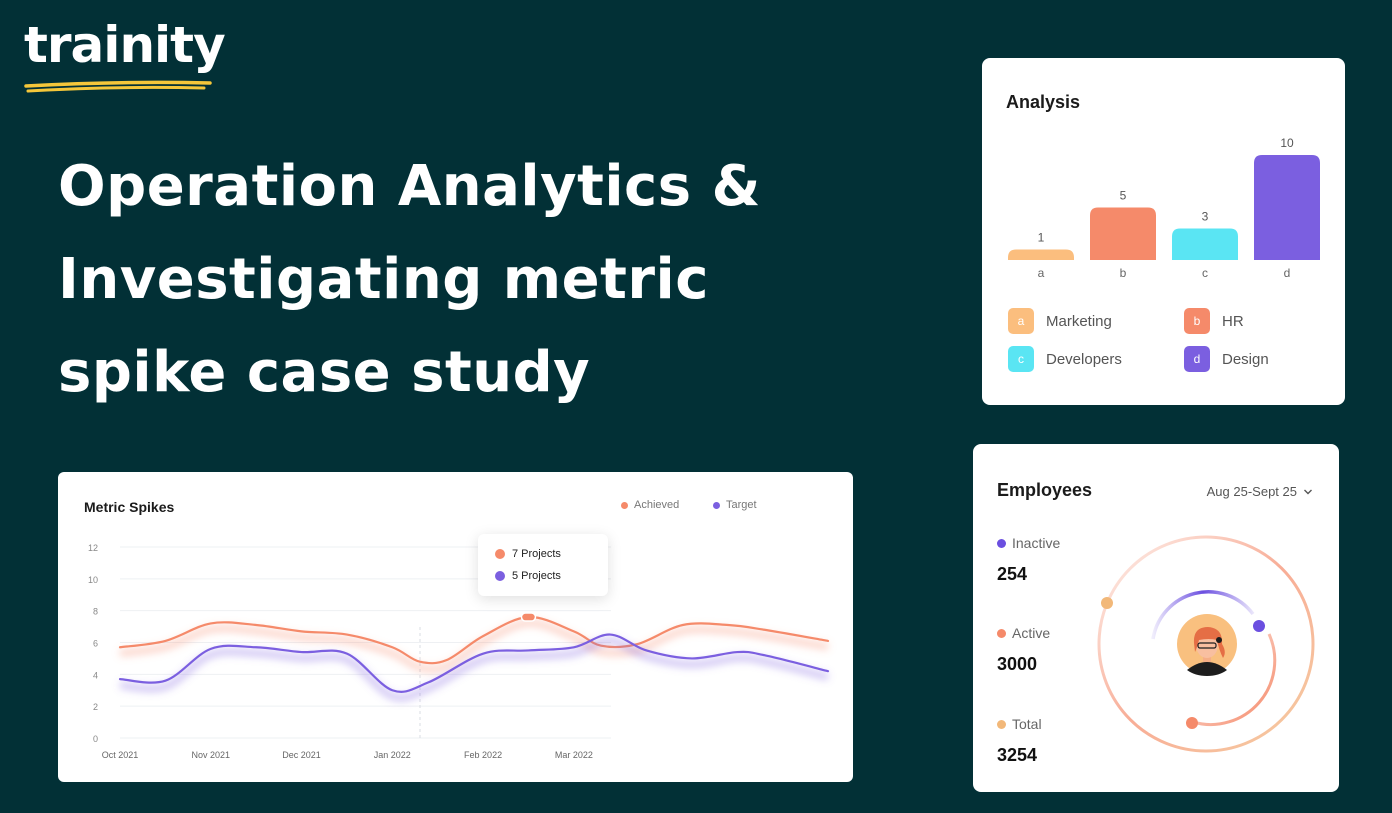 The image size is (1392, 813). I want to click on legend-target-label: Target, so click(741, 505).